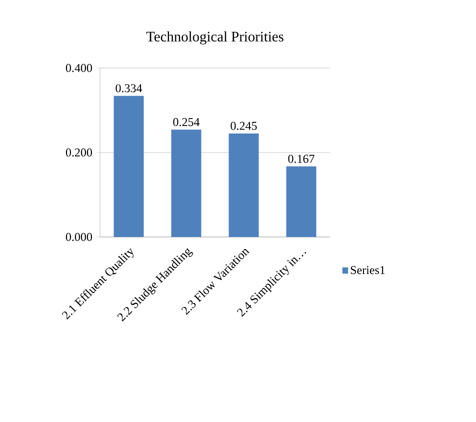  Describe the element at coordinates (129, 88) in the screenshot. I see `data-label: 0.334` at that location.